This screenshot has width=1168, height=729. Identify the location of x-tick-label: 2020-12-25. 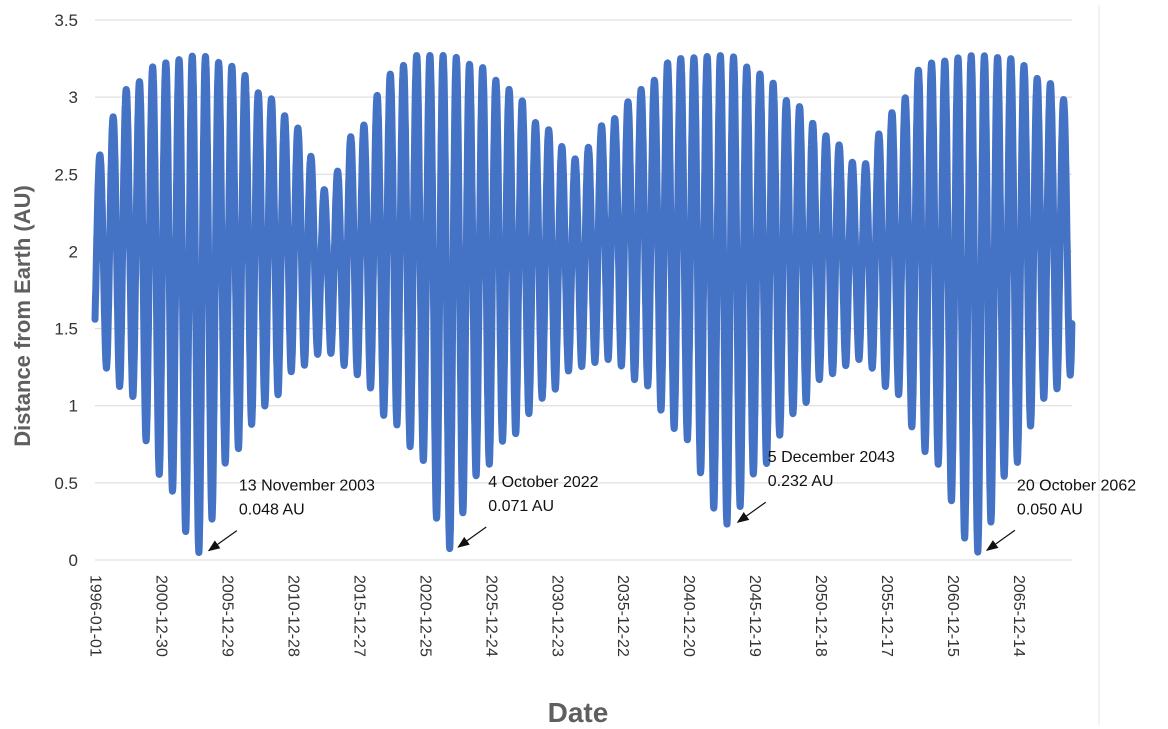
(424, 616).